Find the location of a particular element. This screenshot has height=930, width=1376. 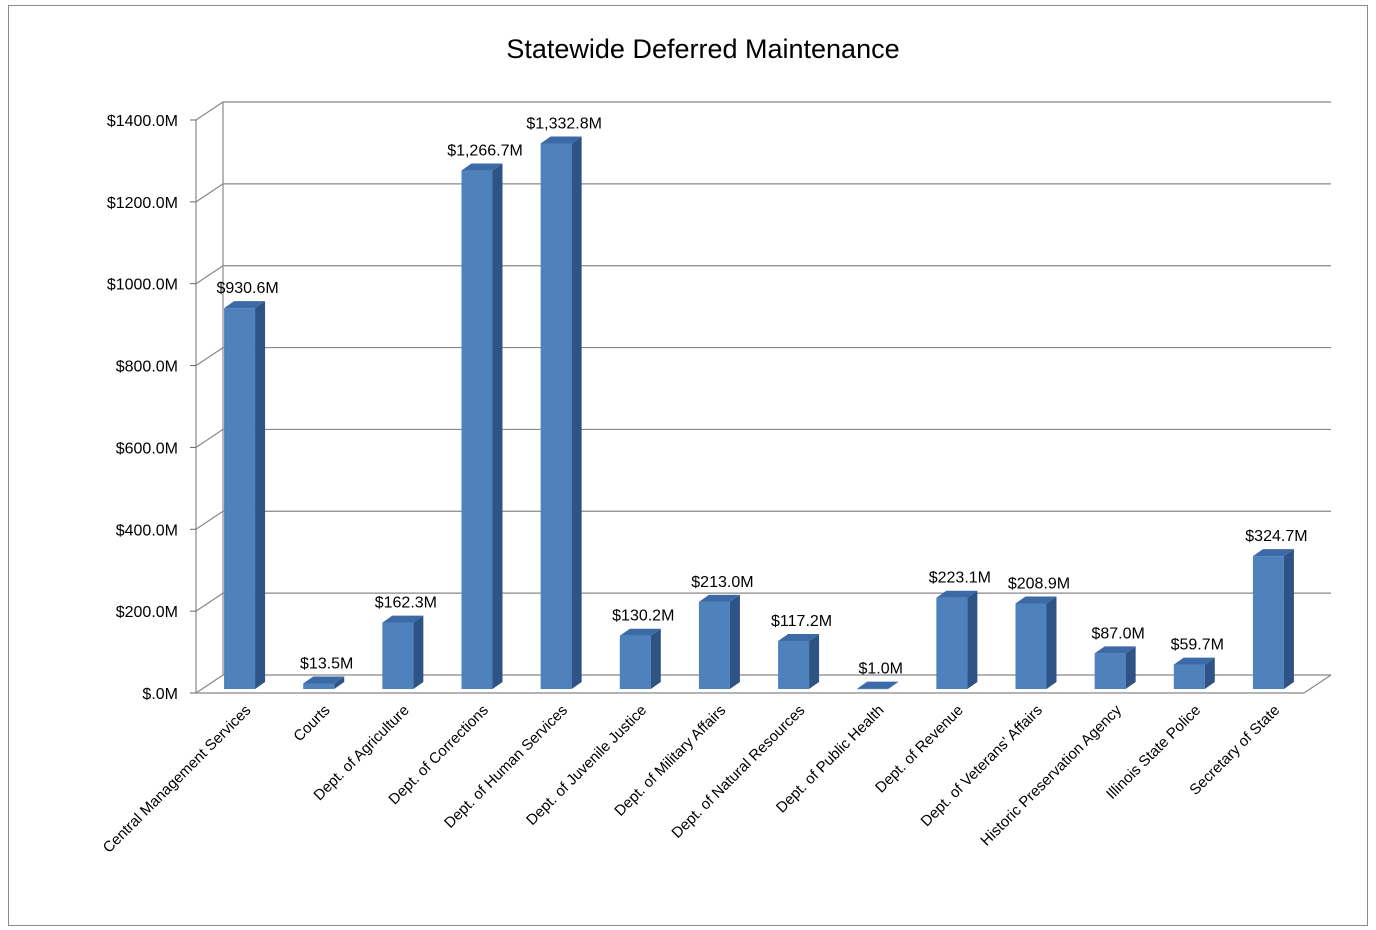

y-tick-label: $.0M is located at coordinates (160, 694).